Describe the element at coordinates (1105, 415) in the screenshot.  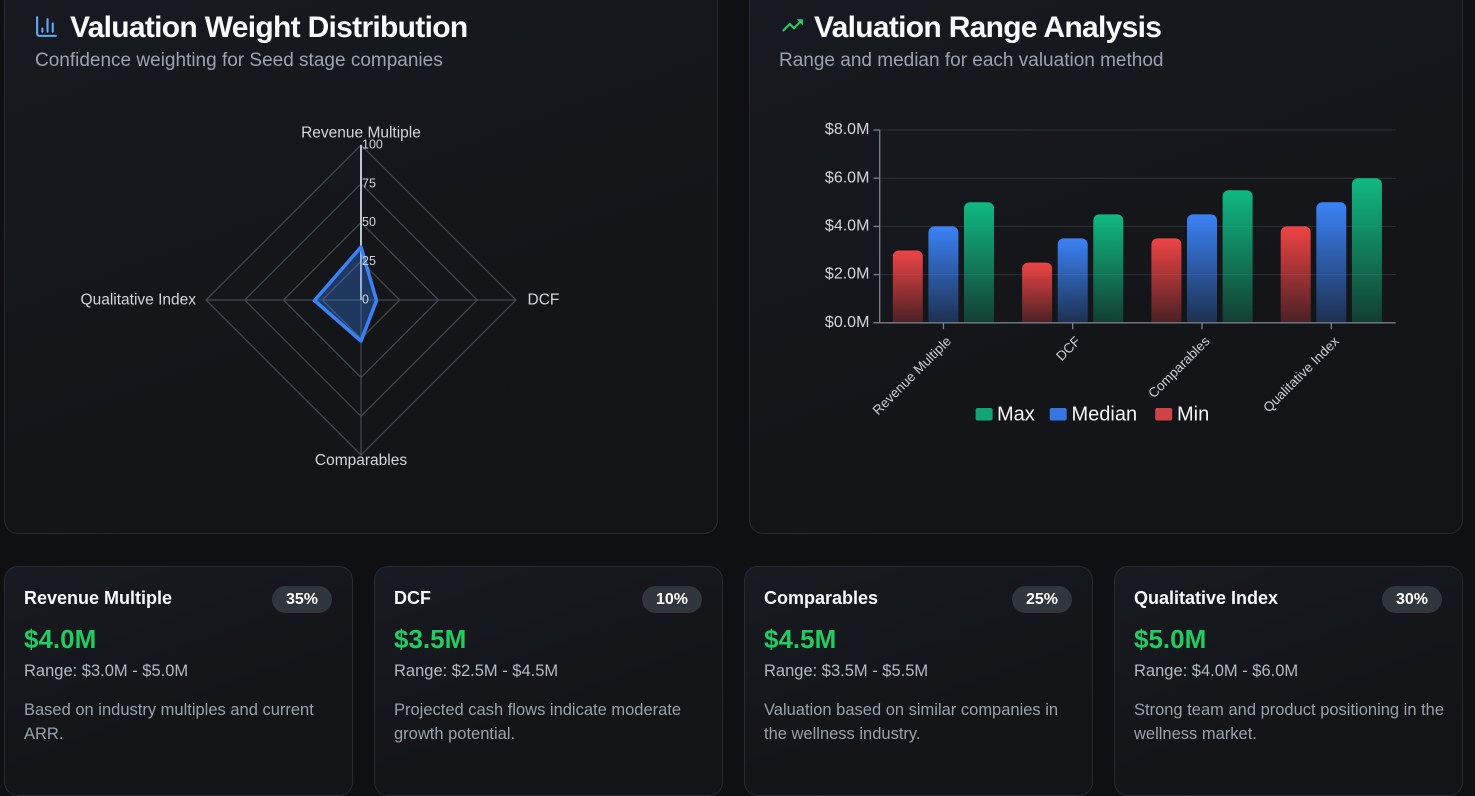
I see `svg-text: Median` at that location.